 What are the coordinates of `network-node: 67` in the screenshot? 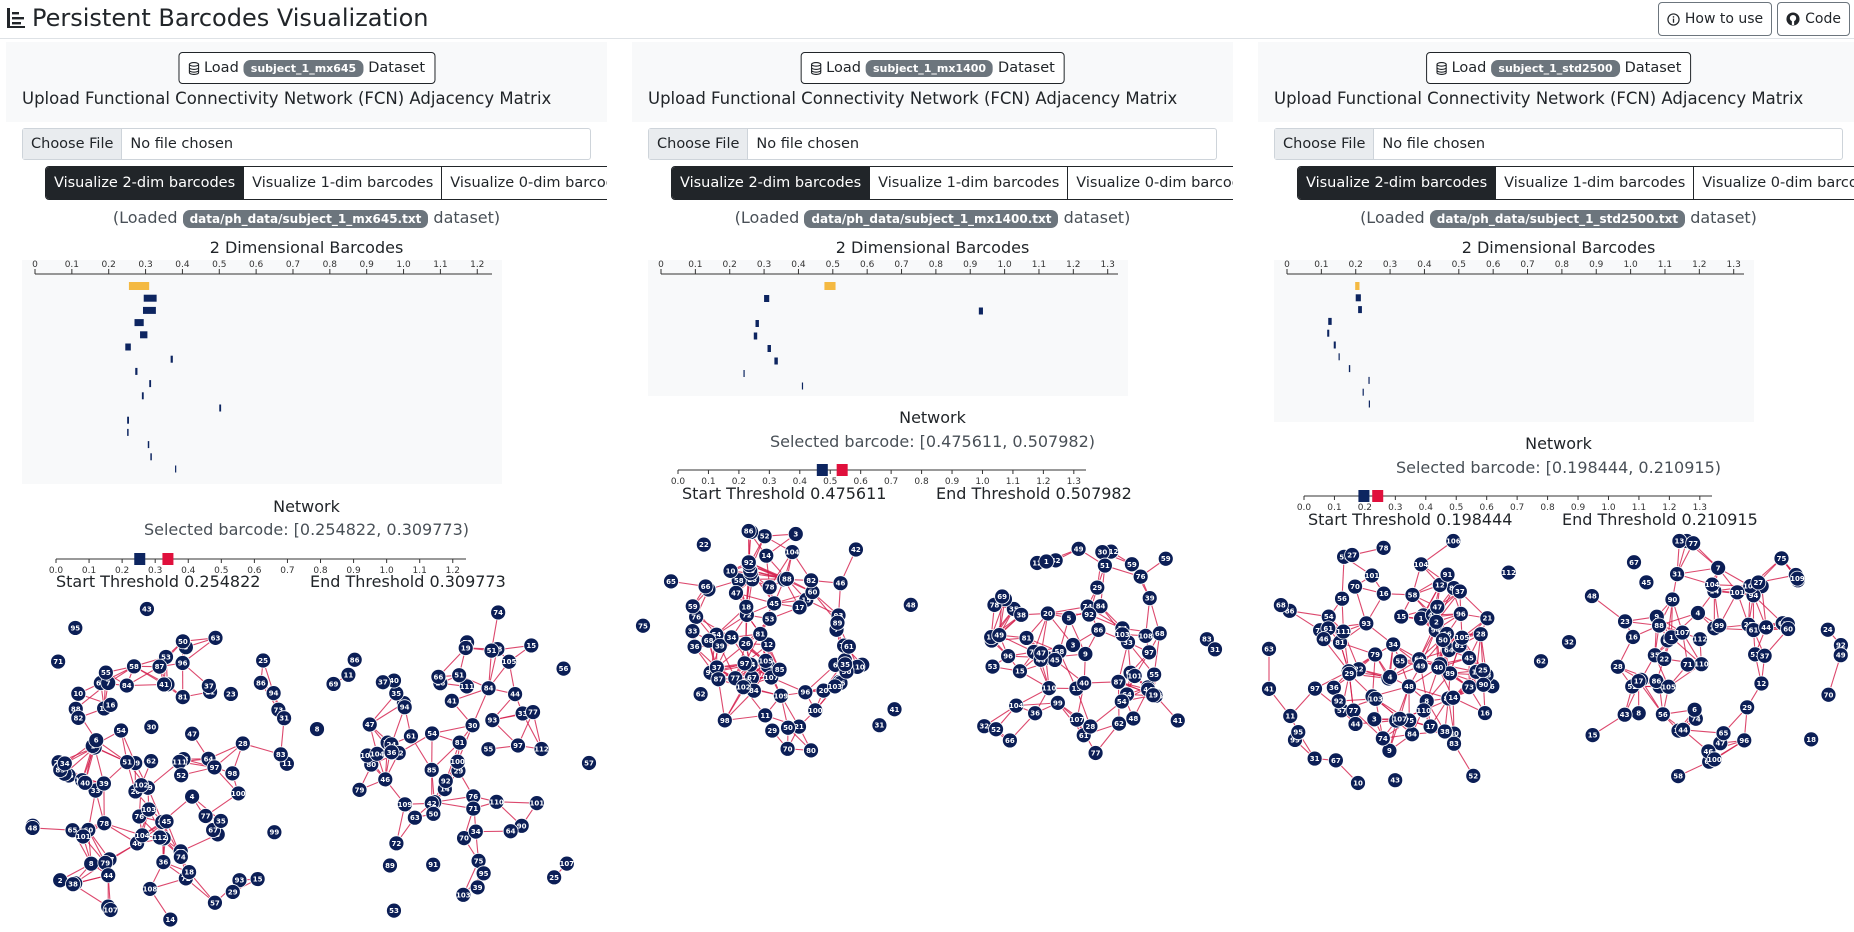 It's located at (1634, 562).